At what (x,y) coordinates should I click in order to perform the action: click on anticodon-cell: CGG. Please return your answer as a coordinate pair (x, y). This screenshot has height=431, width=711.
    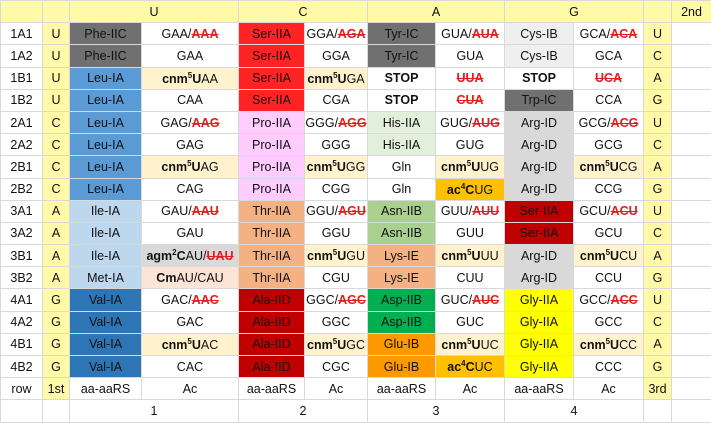
    Looking at the image, I should click on (336, 189).